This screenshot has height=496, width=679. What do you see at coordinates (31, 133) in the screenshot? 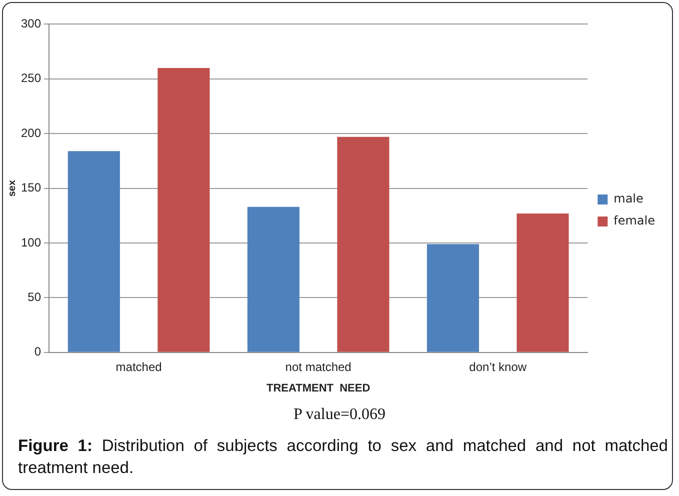
I see `y-tick-label: 200` at bounding box center [31, 133].